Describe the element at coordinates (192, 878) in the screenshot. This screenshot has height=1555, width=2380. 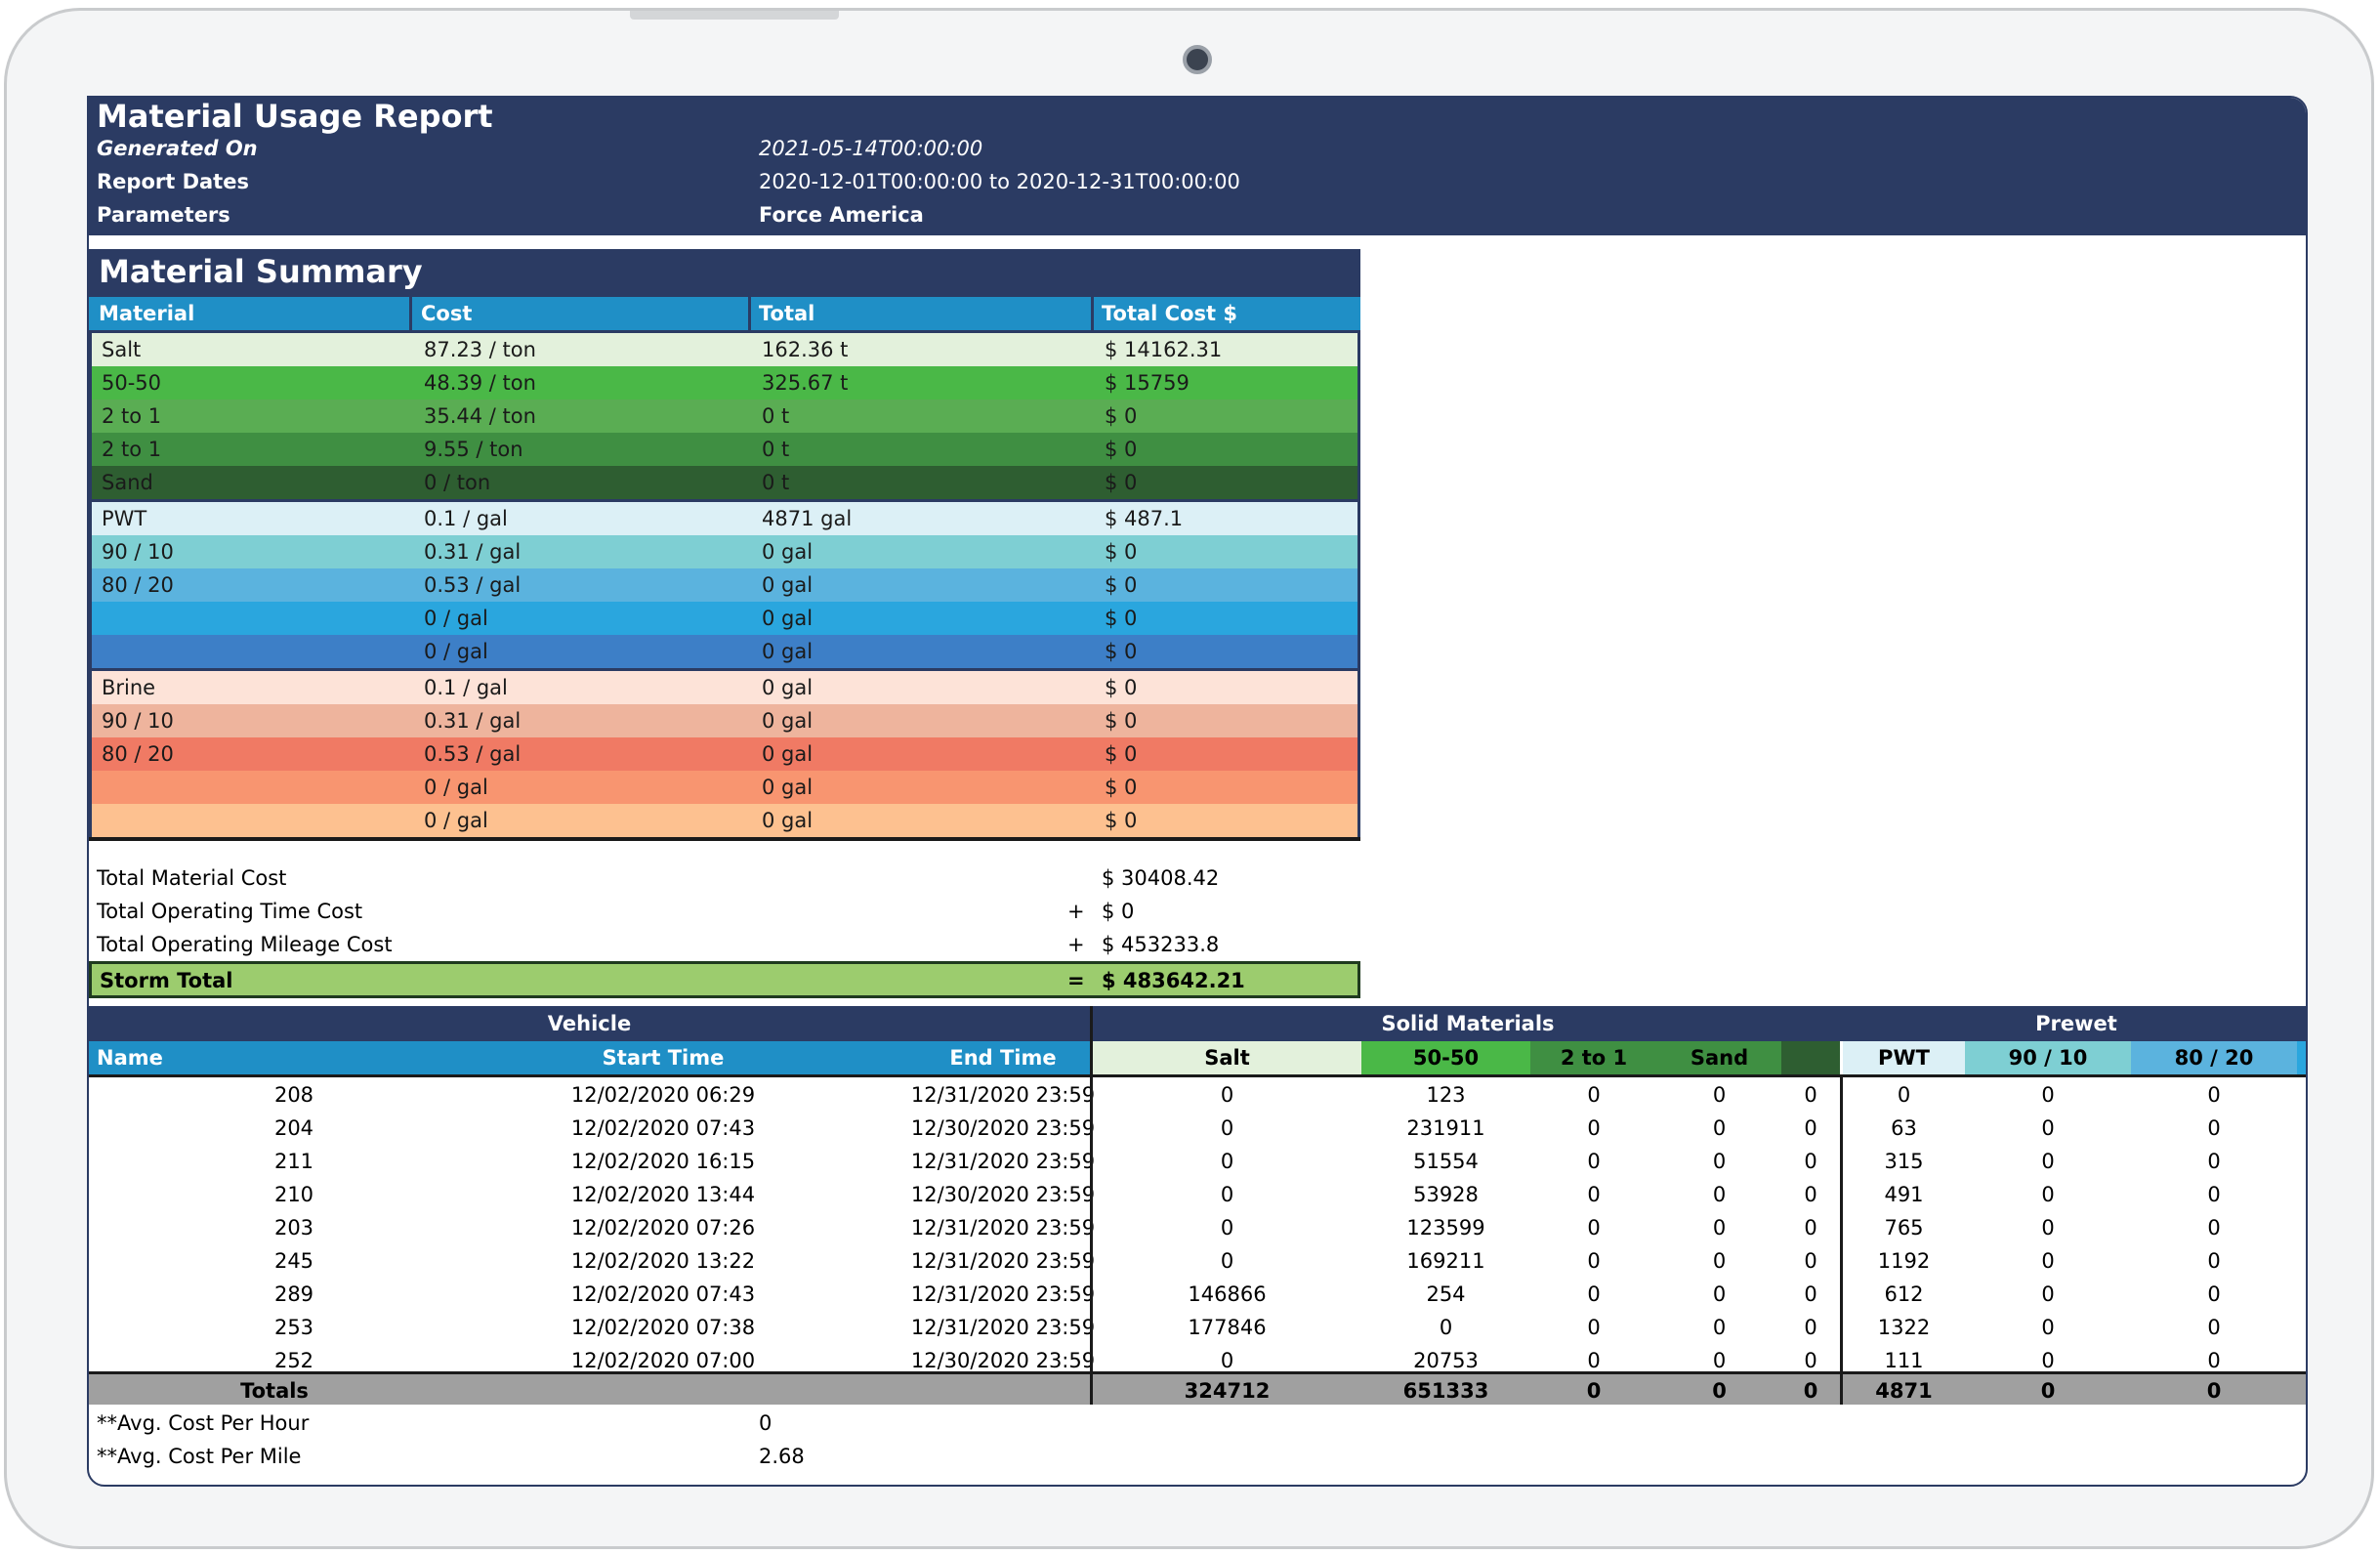
I see `total-material-cost-label: Total Material Cost` at that location.